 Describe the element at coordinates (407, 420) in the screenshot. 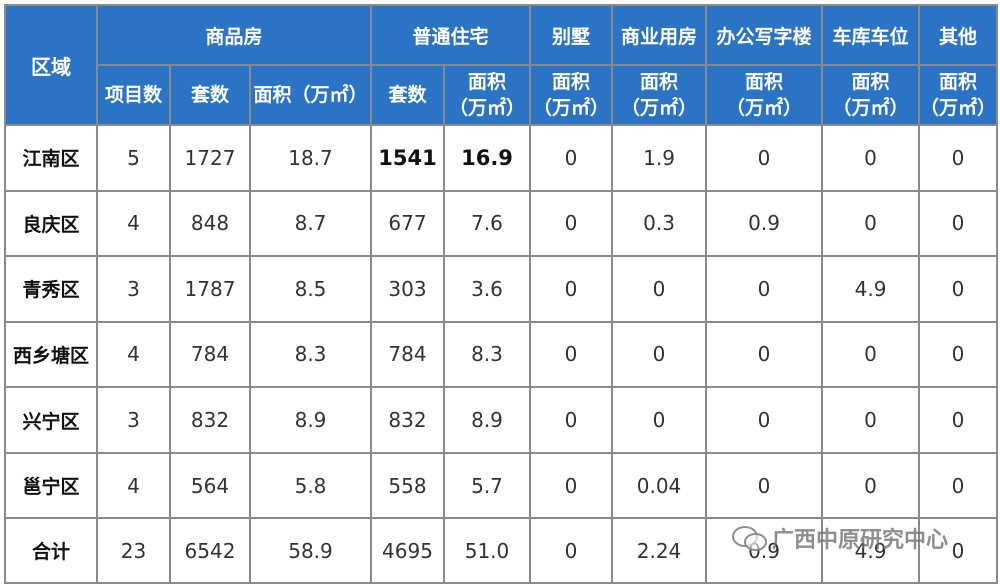

I see `cell-res-units: 832` at that location.